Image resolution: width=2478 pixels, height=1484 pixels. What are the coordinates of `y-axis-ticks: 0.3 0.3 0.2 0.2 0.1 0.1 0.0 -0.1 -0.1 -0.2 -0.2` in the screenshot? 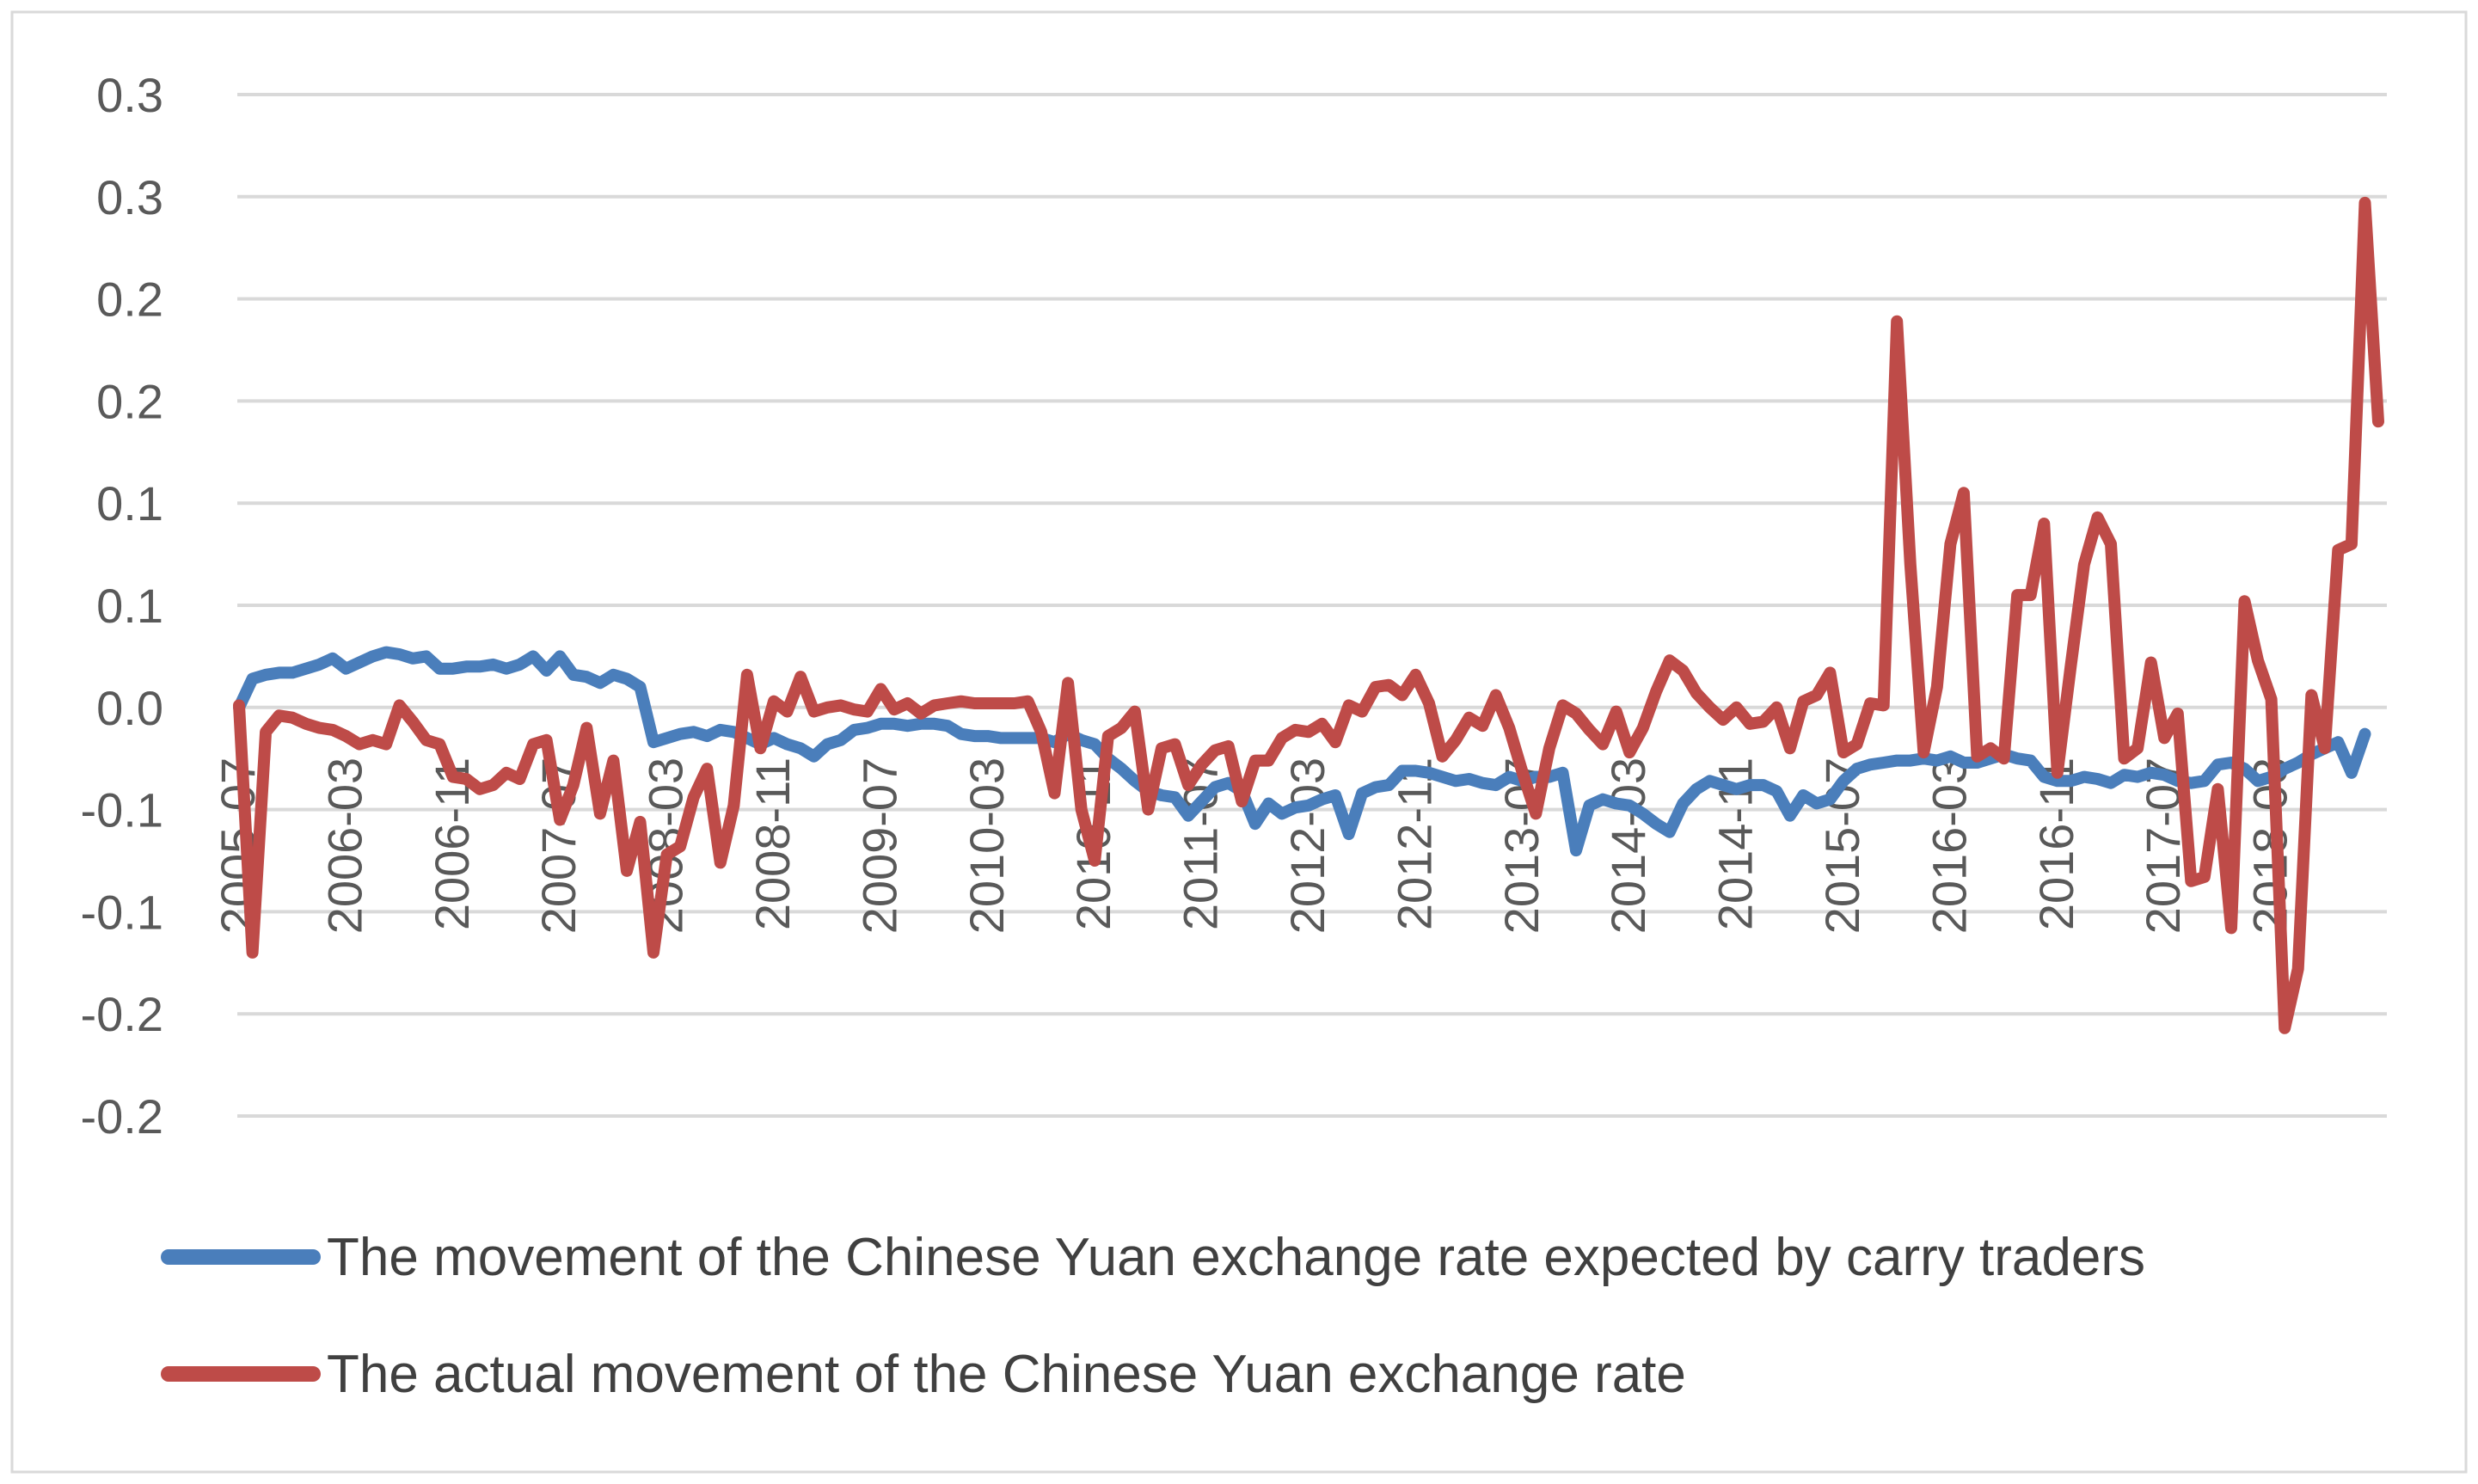 It's located at (122, 606).